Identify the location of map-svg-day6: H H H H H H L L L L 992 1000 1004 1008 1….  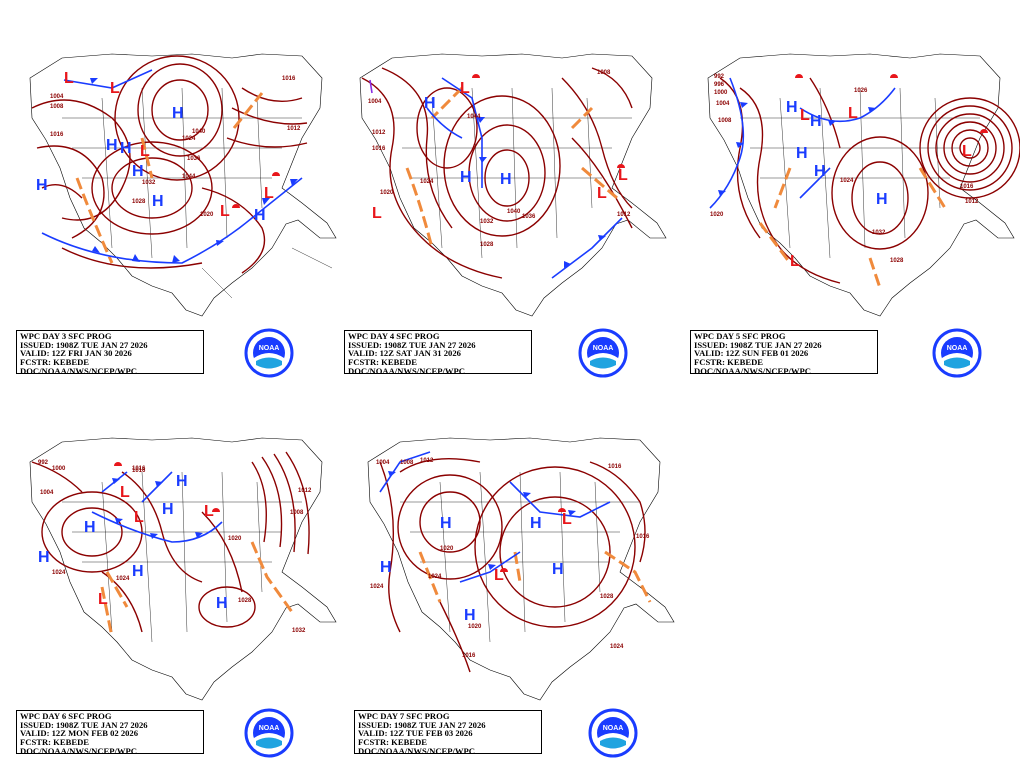
(183, 569).